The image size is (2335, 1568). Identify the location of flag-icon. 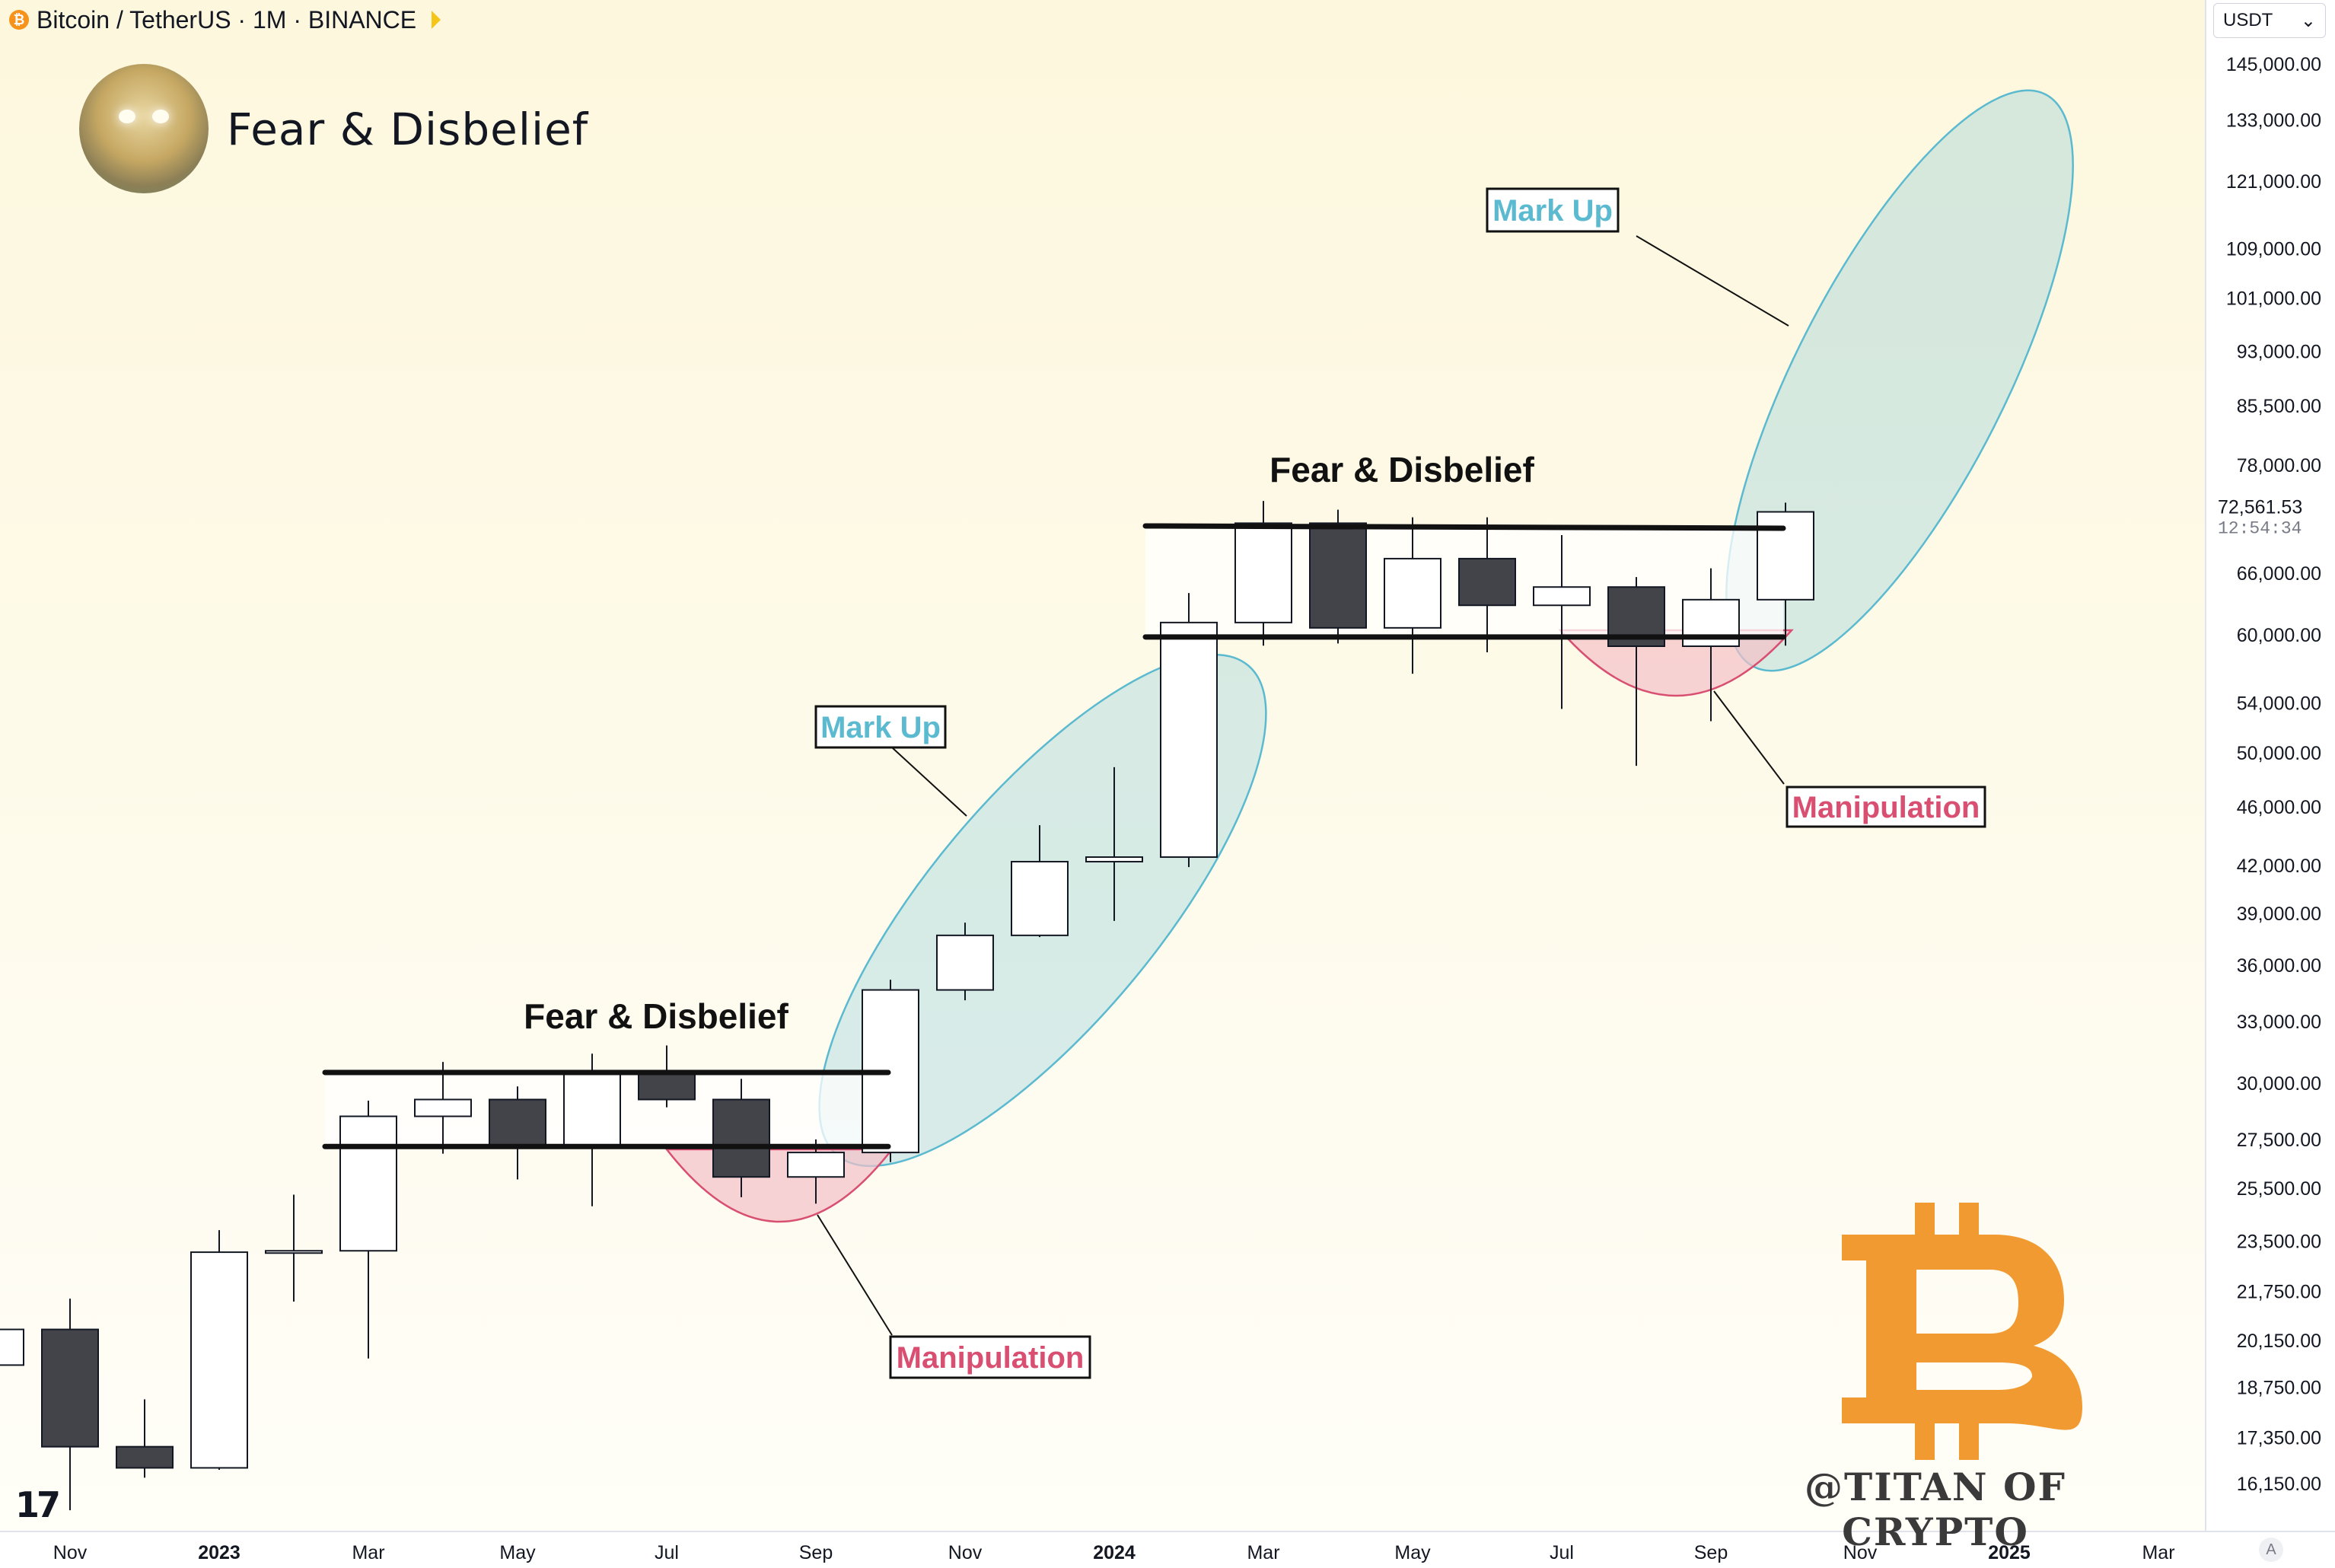
(436, 20).